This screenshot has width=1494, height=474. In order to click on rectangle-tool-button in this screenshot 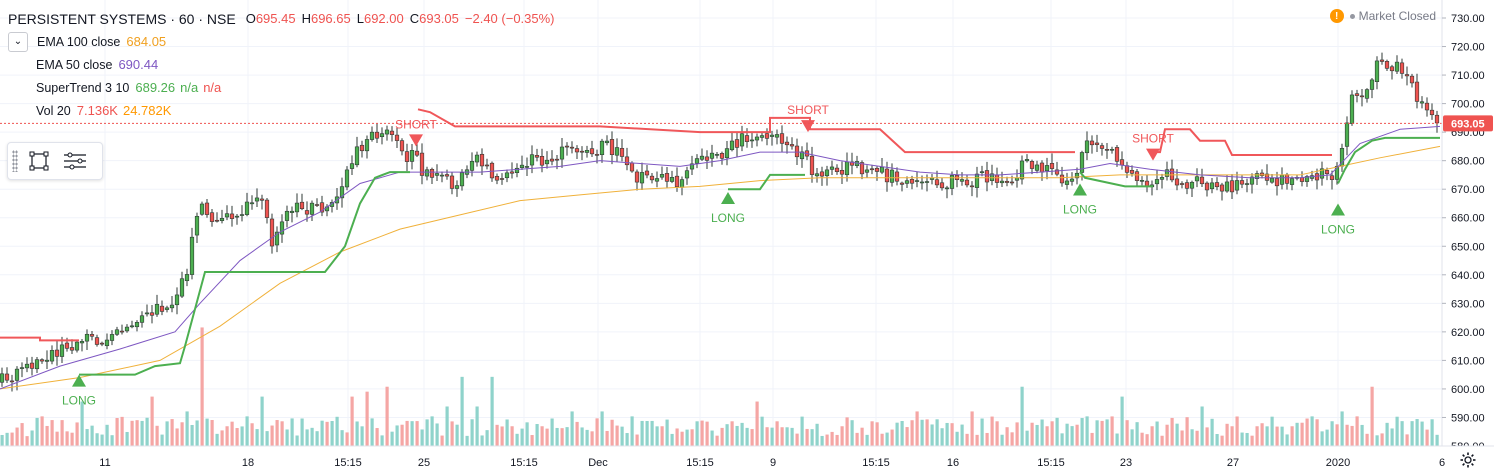, I will do `click(39, 161)`.